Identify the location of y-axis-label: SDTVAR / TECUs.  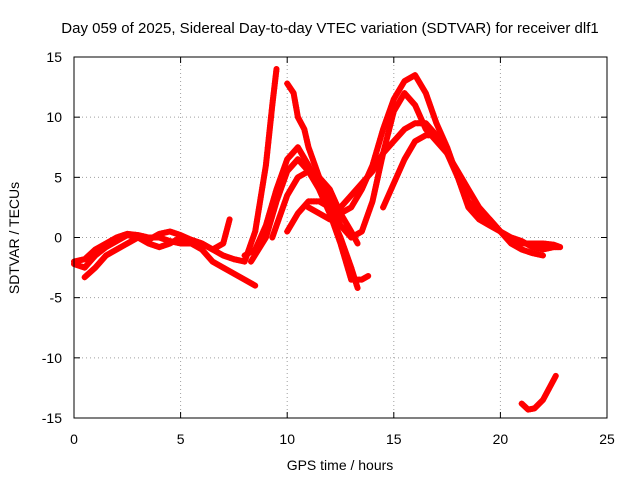
(14, 238).